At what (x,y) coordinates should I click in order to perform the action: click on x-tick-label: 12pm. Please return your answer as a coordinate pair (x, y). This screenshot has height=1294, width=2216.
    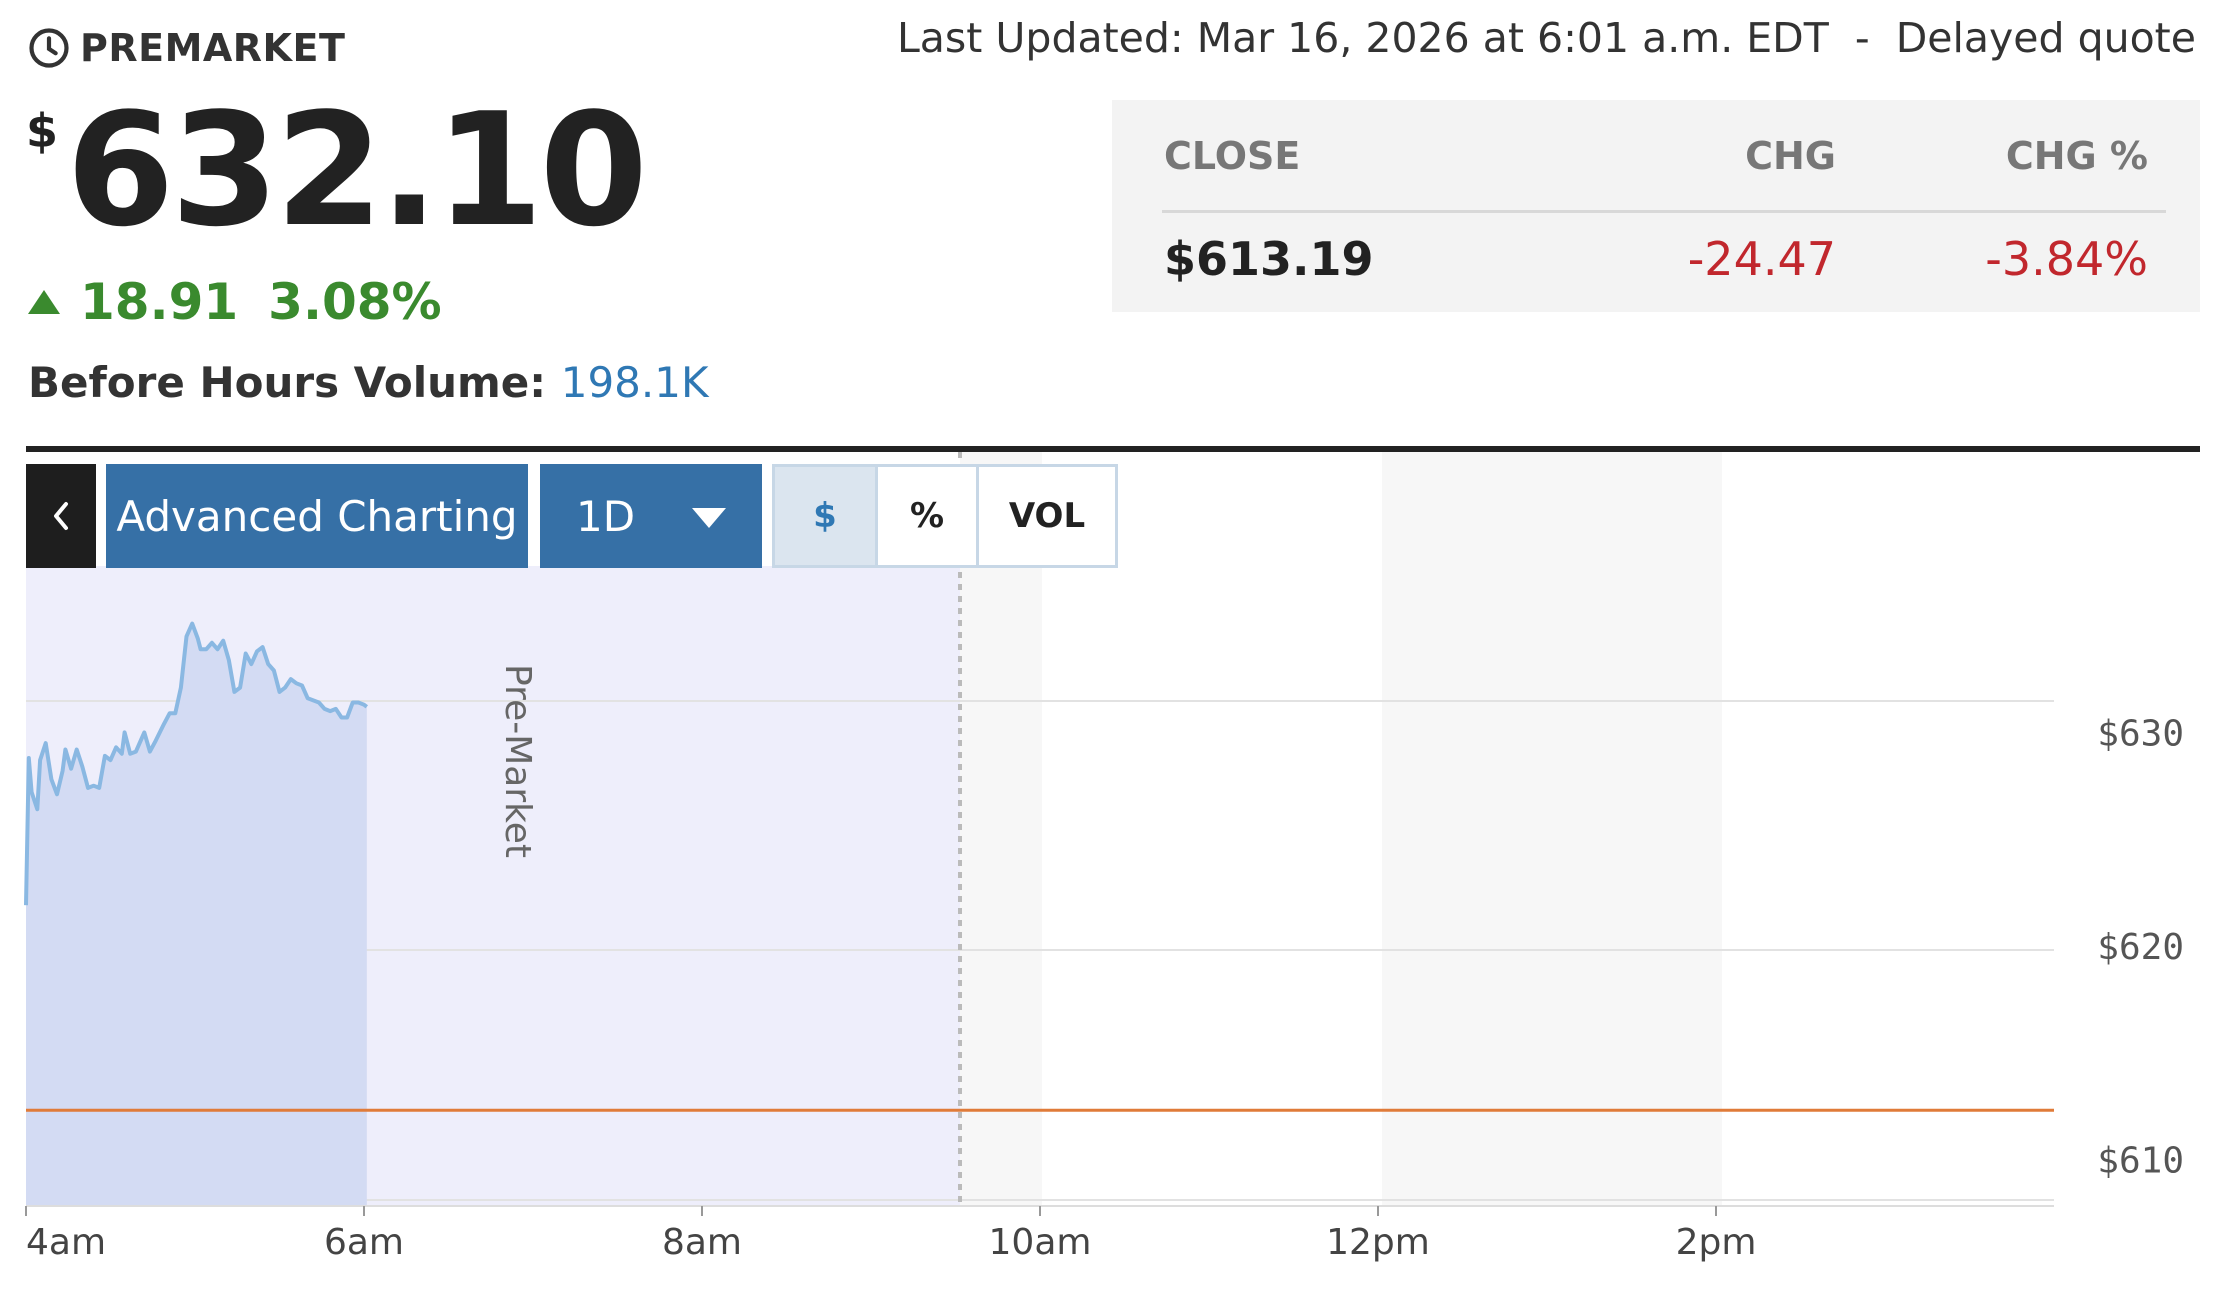
    Looking at the image, I should click on (1378, 1242).